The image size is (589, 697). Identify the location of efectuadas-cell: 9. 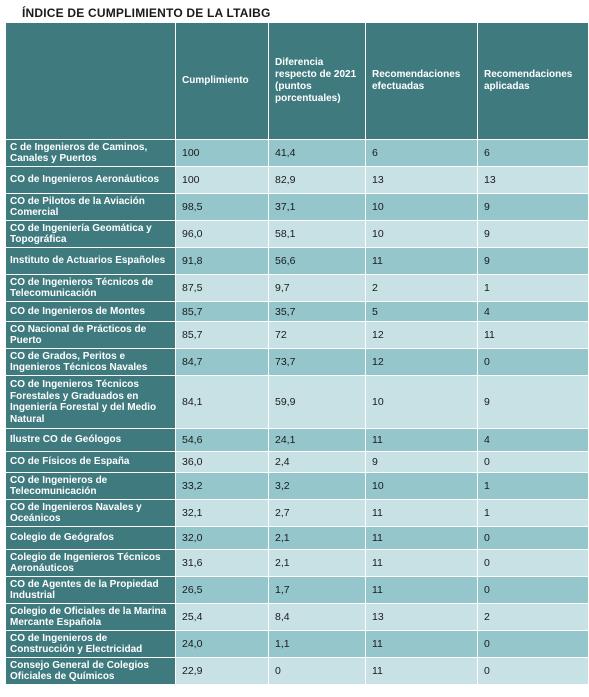
(421, 462).